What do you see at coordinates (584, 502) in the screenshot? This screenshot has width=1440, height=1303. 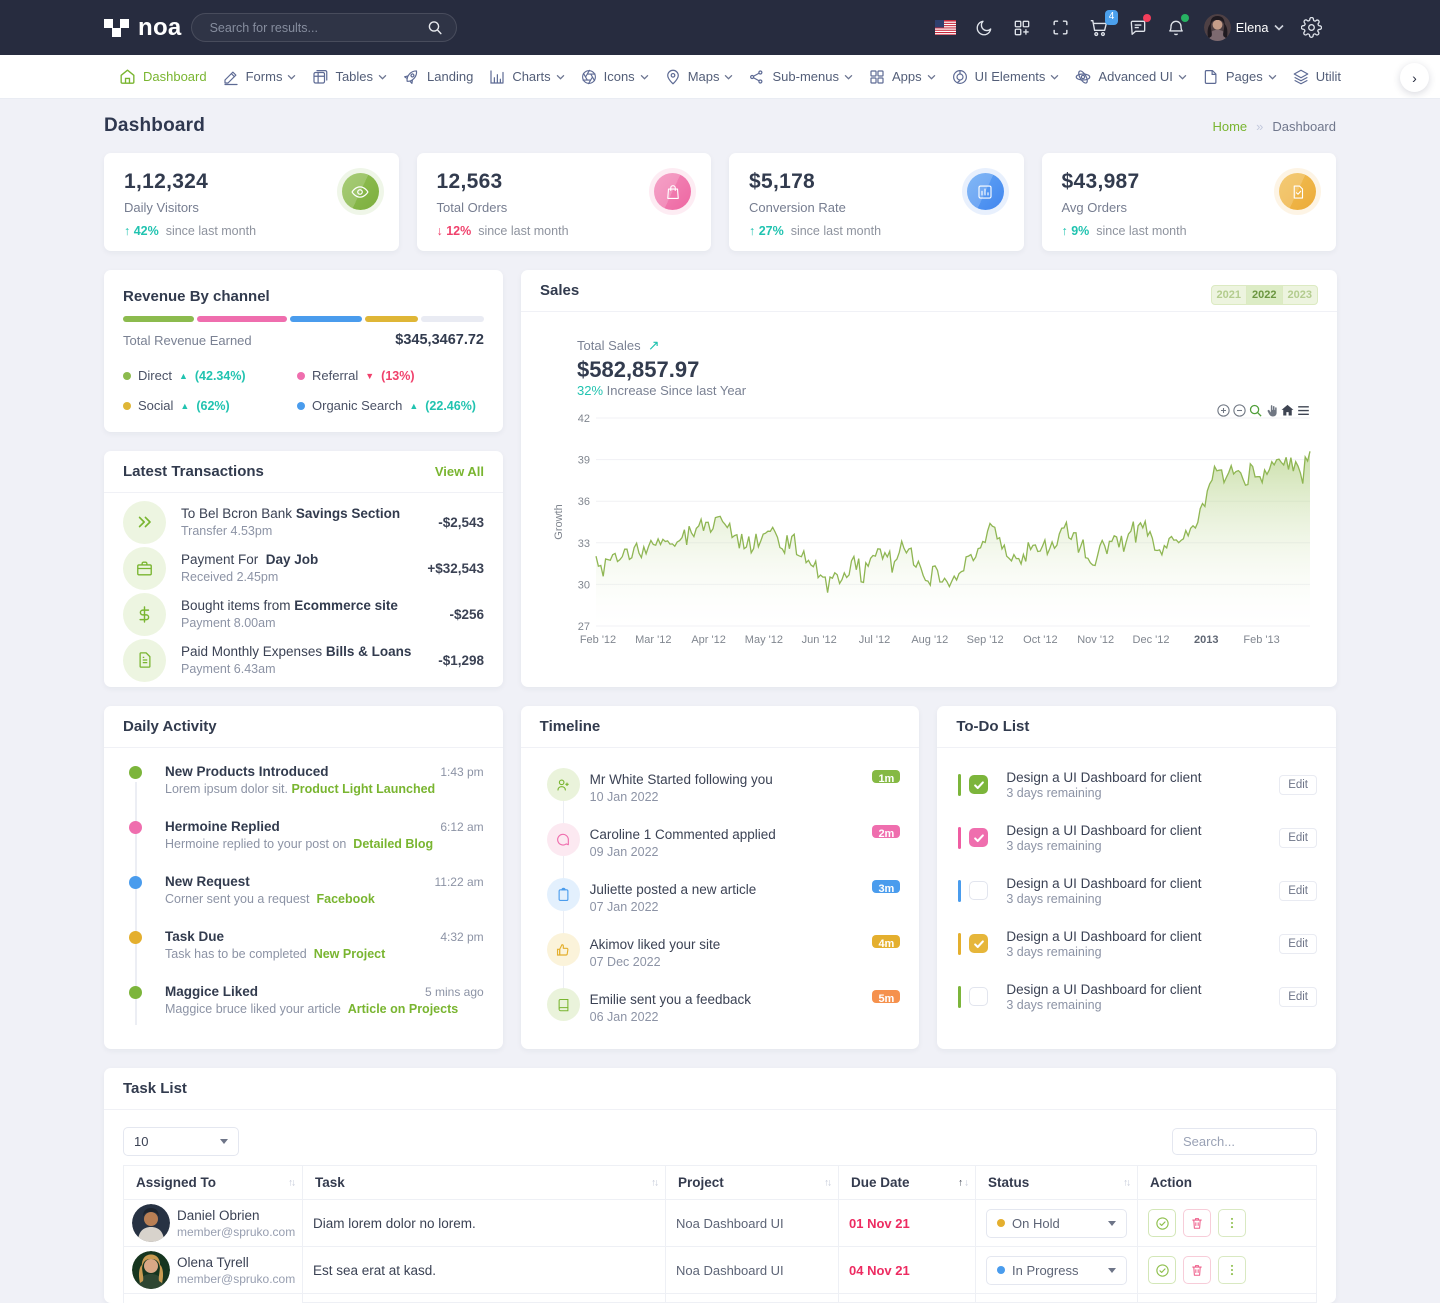 I see `svg-text: 36` at bounding box center [584, 502].